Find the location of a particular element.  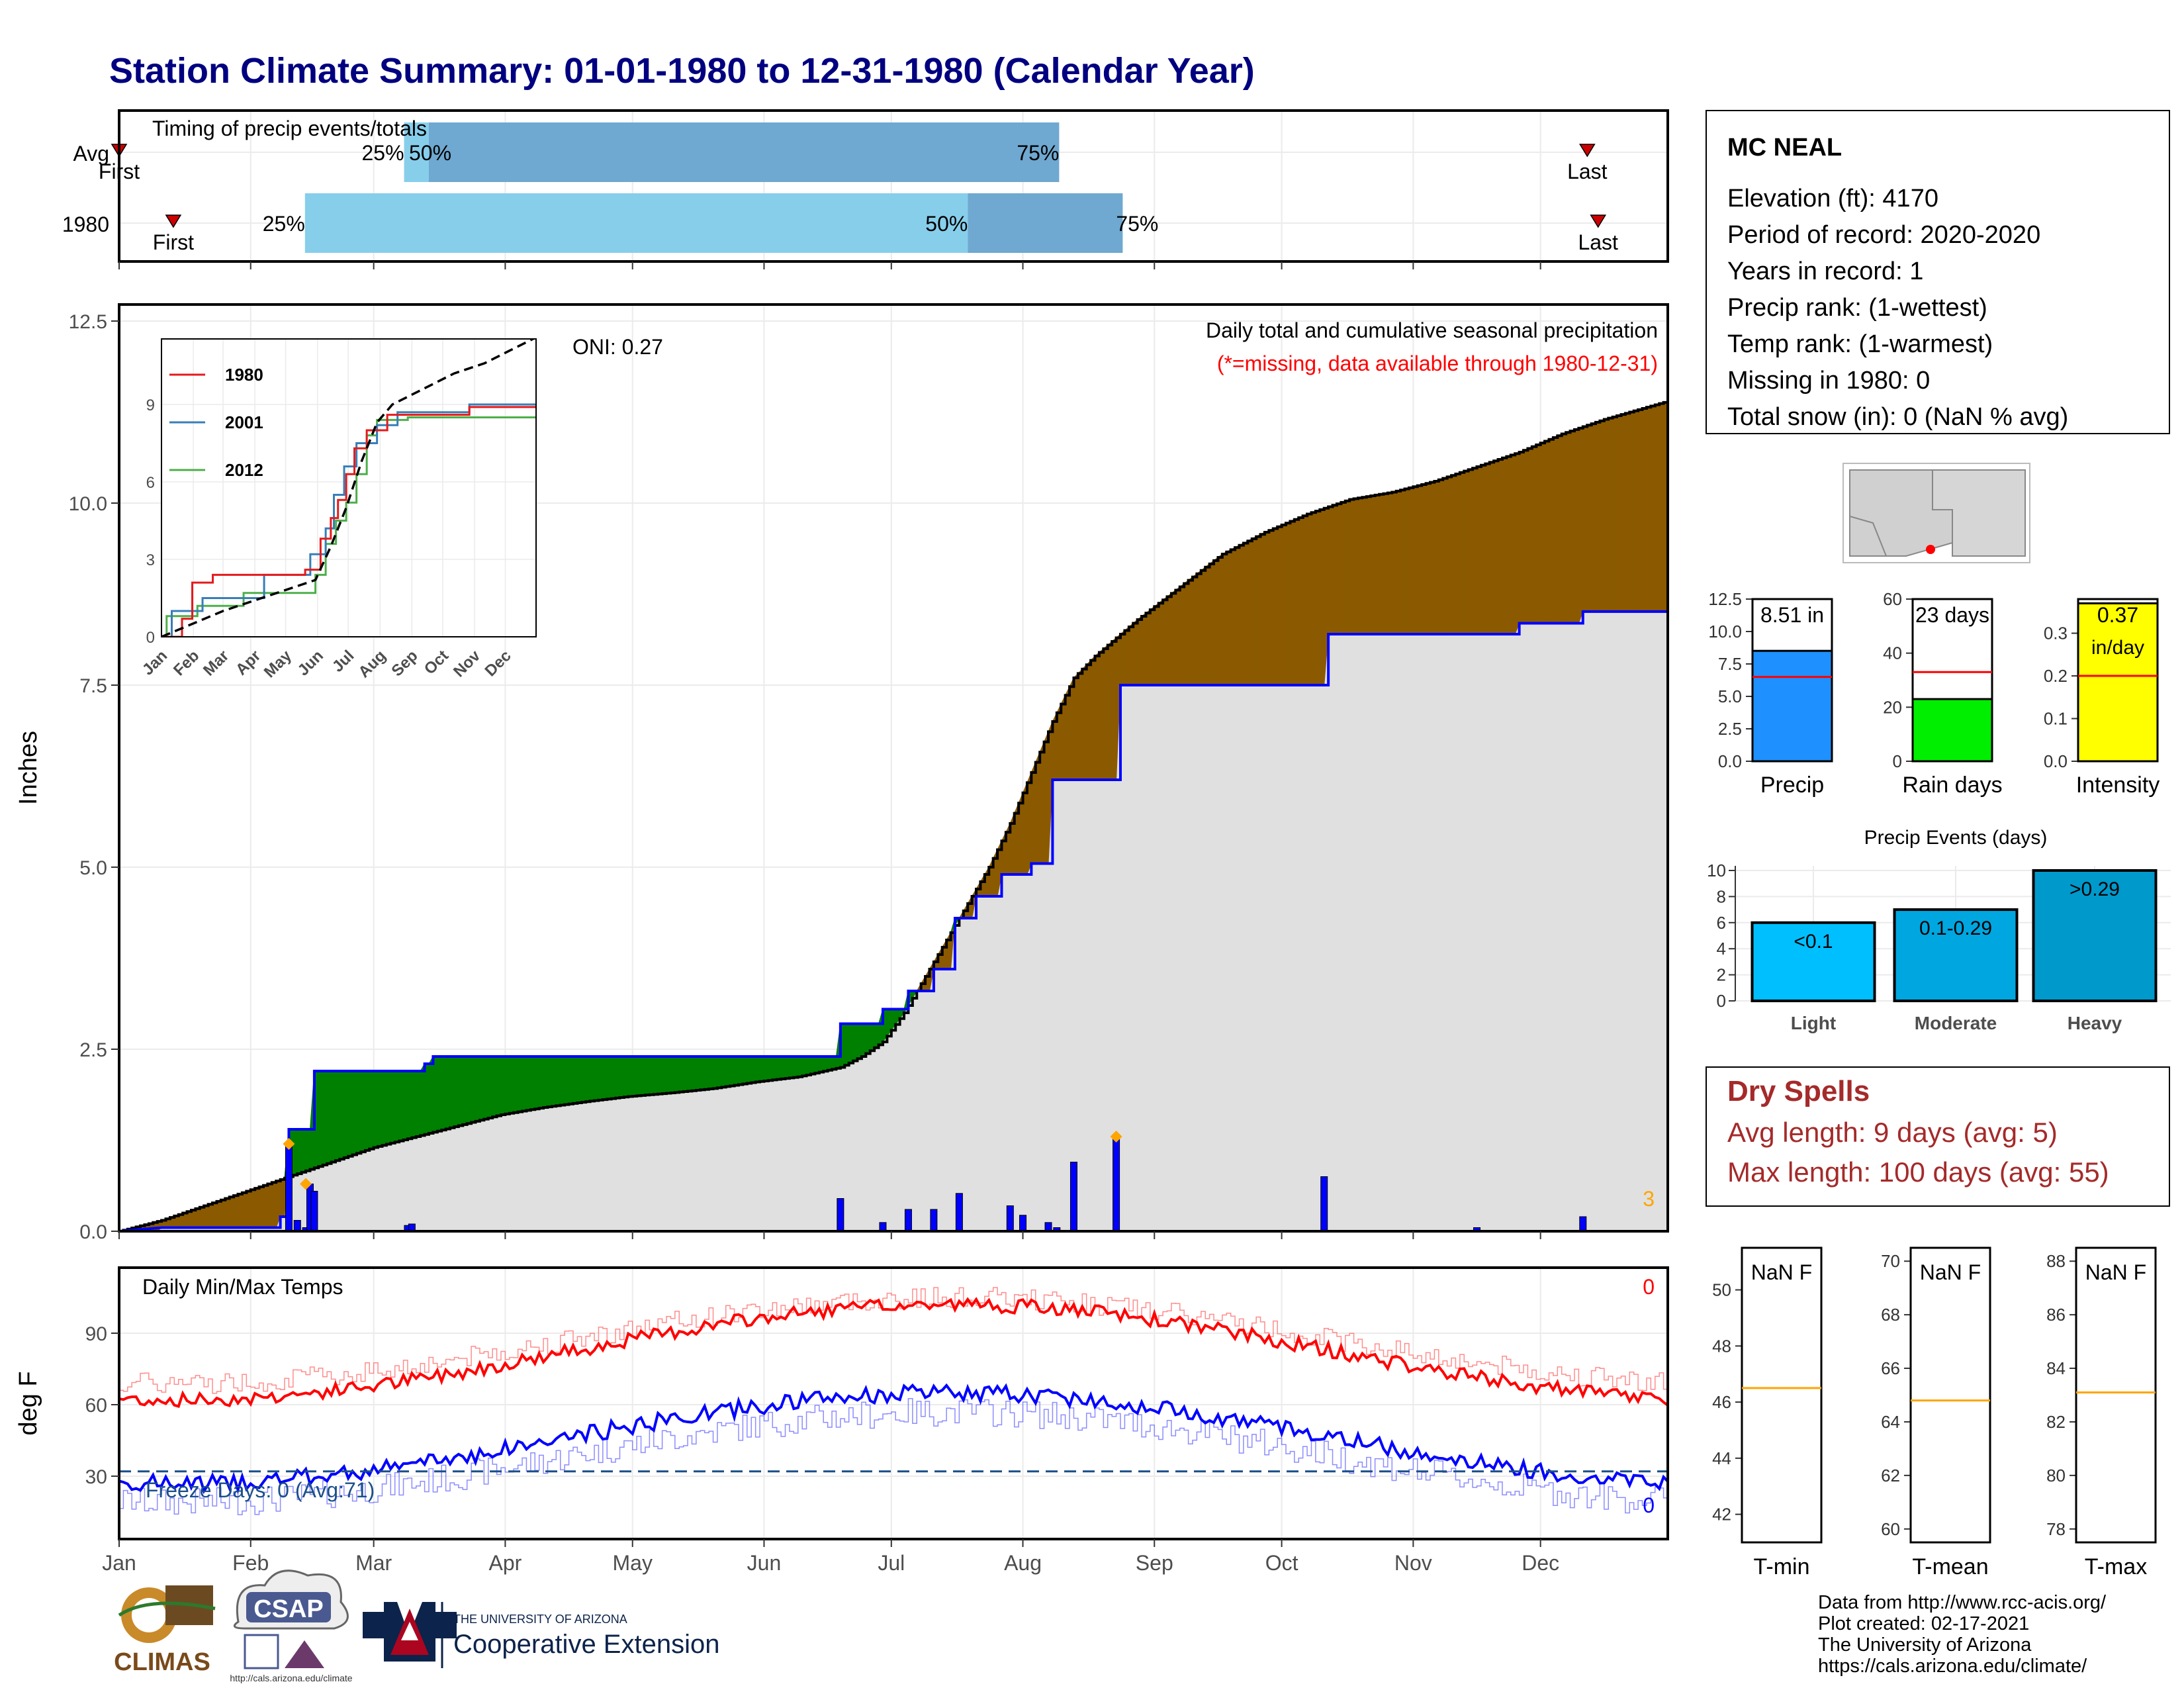

month-label: Nov is located at coordinates (1413, 1563).